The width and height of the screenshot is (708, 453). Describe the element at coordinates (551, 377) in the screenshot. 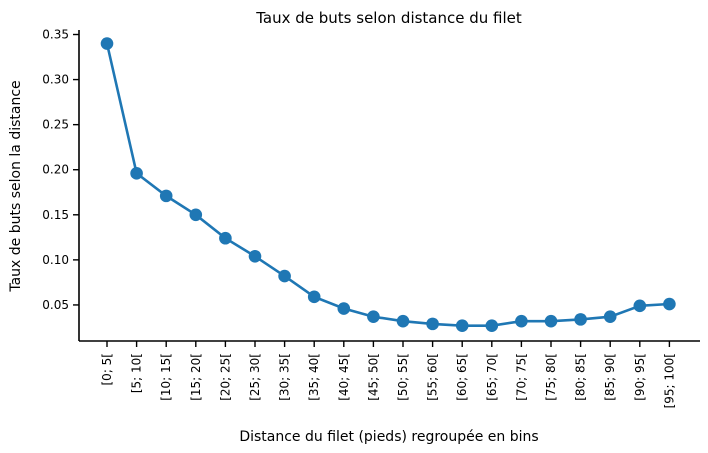

I see `x-tick-label: [75; 80[` at that location.